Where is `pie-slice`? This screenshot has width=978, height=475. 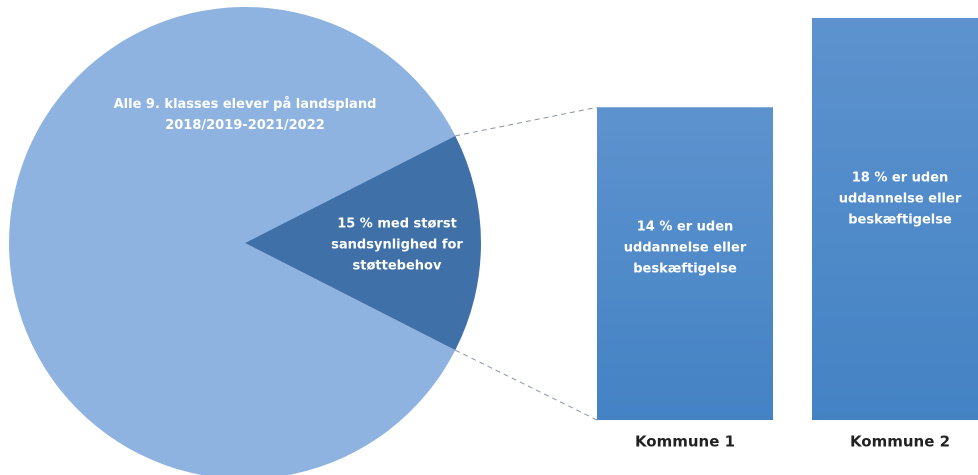
pie-slice is located at coordinates (363, 243).